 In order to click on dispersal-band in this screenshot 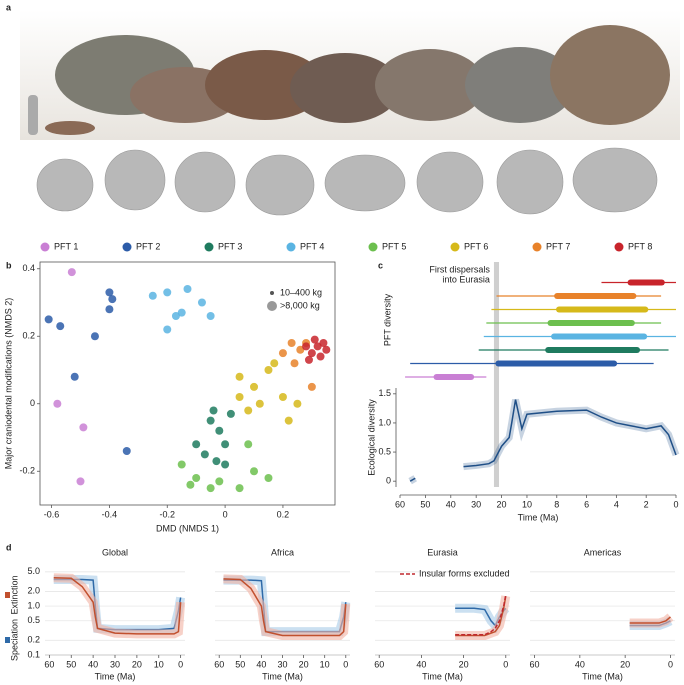, I will do `click(496, 374)`.